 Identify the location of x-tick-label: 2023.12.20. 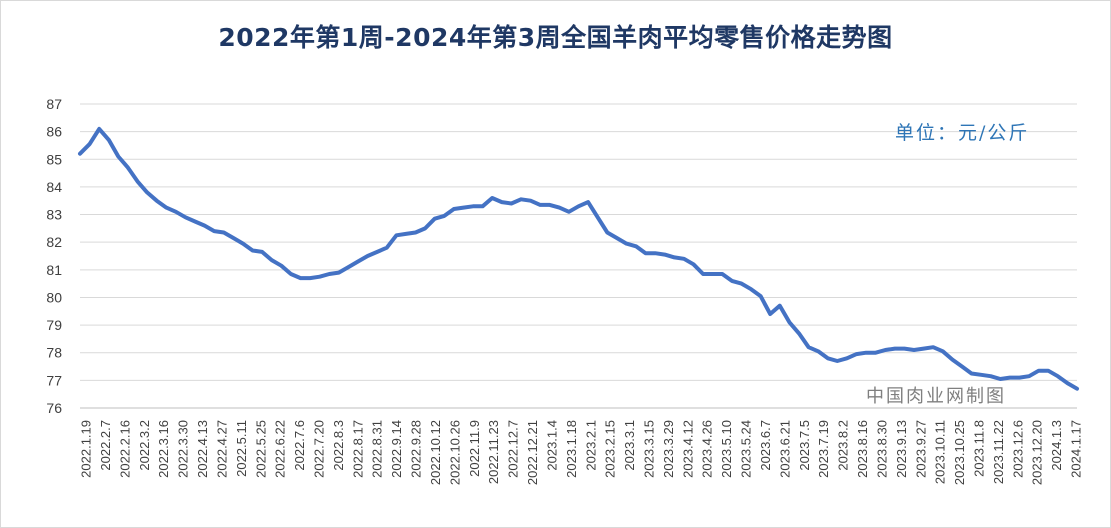
(1037, 452).